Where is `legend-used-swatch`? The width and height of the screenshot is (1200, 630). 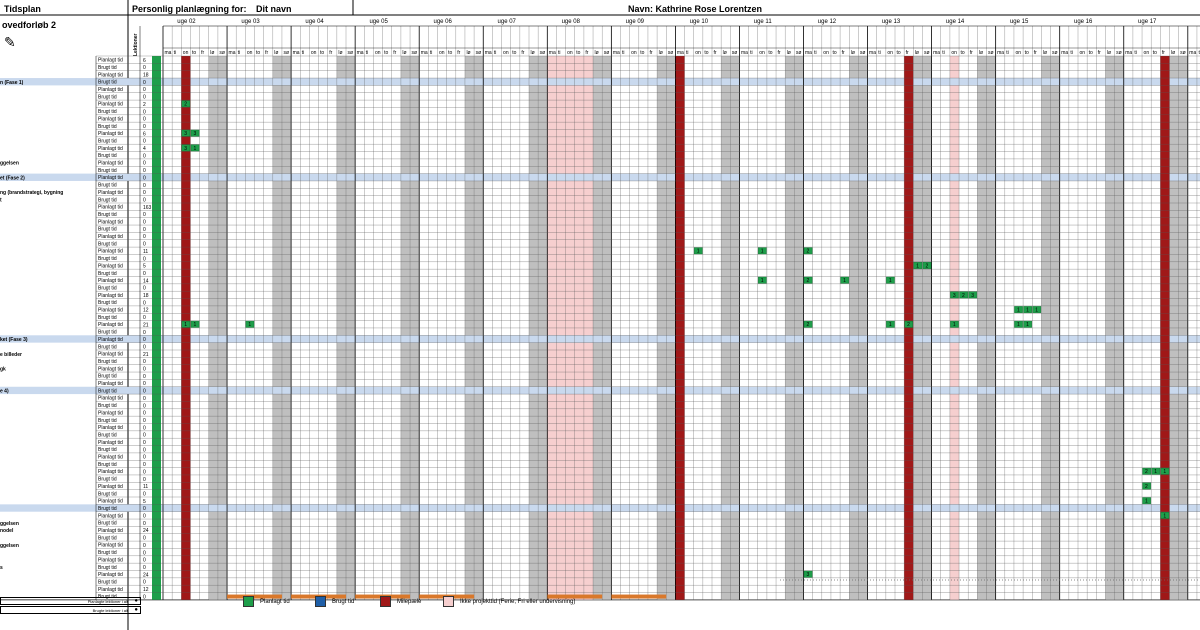
legend-used-swatch is located at coordinates (320, 601).